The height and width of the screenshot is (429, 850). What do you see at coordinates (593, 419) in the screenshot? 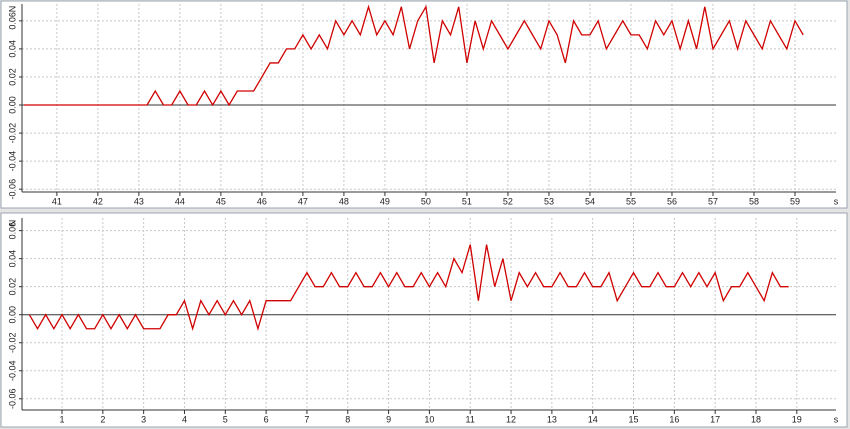
I see `x-tick-label: 14` at bounding box center [593, 419].